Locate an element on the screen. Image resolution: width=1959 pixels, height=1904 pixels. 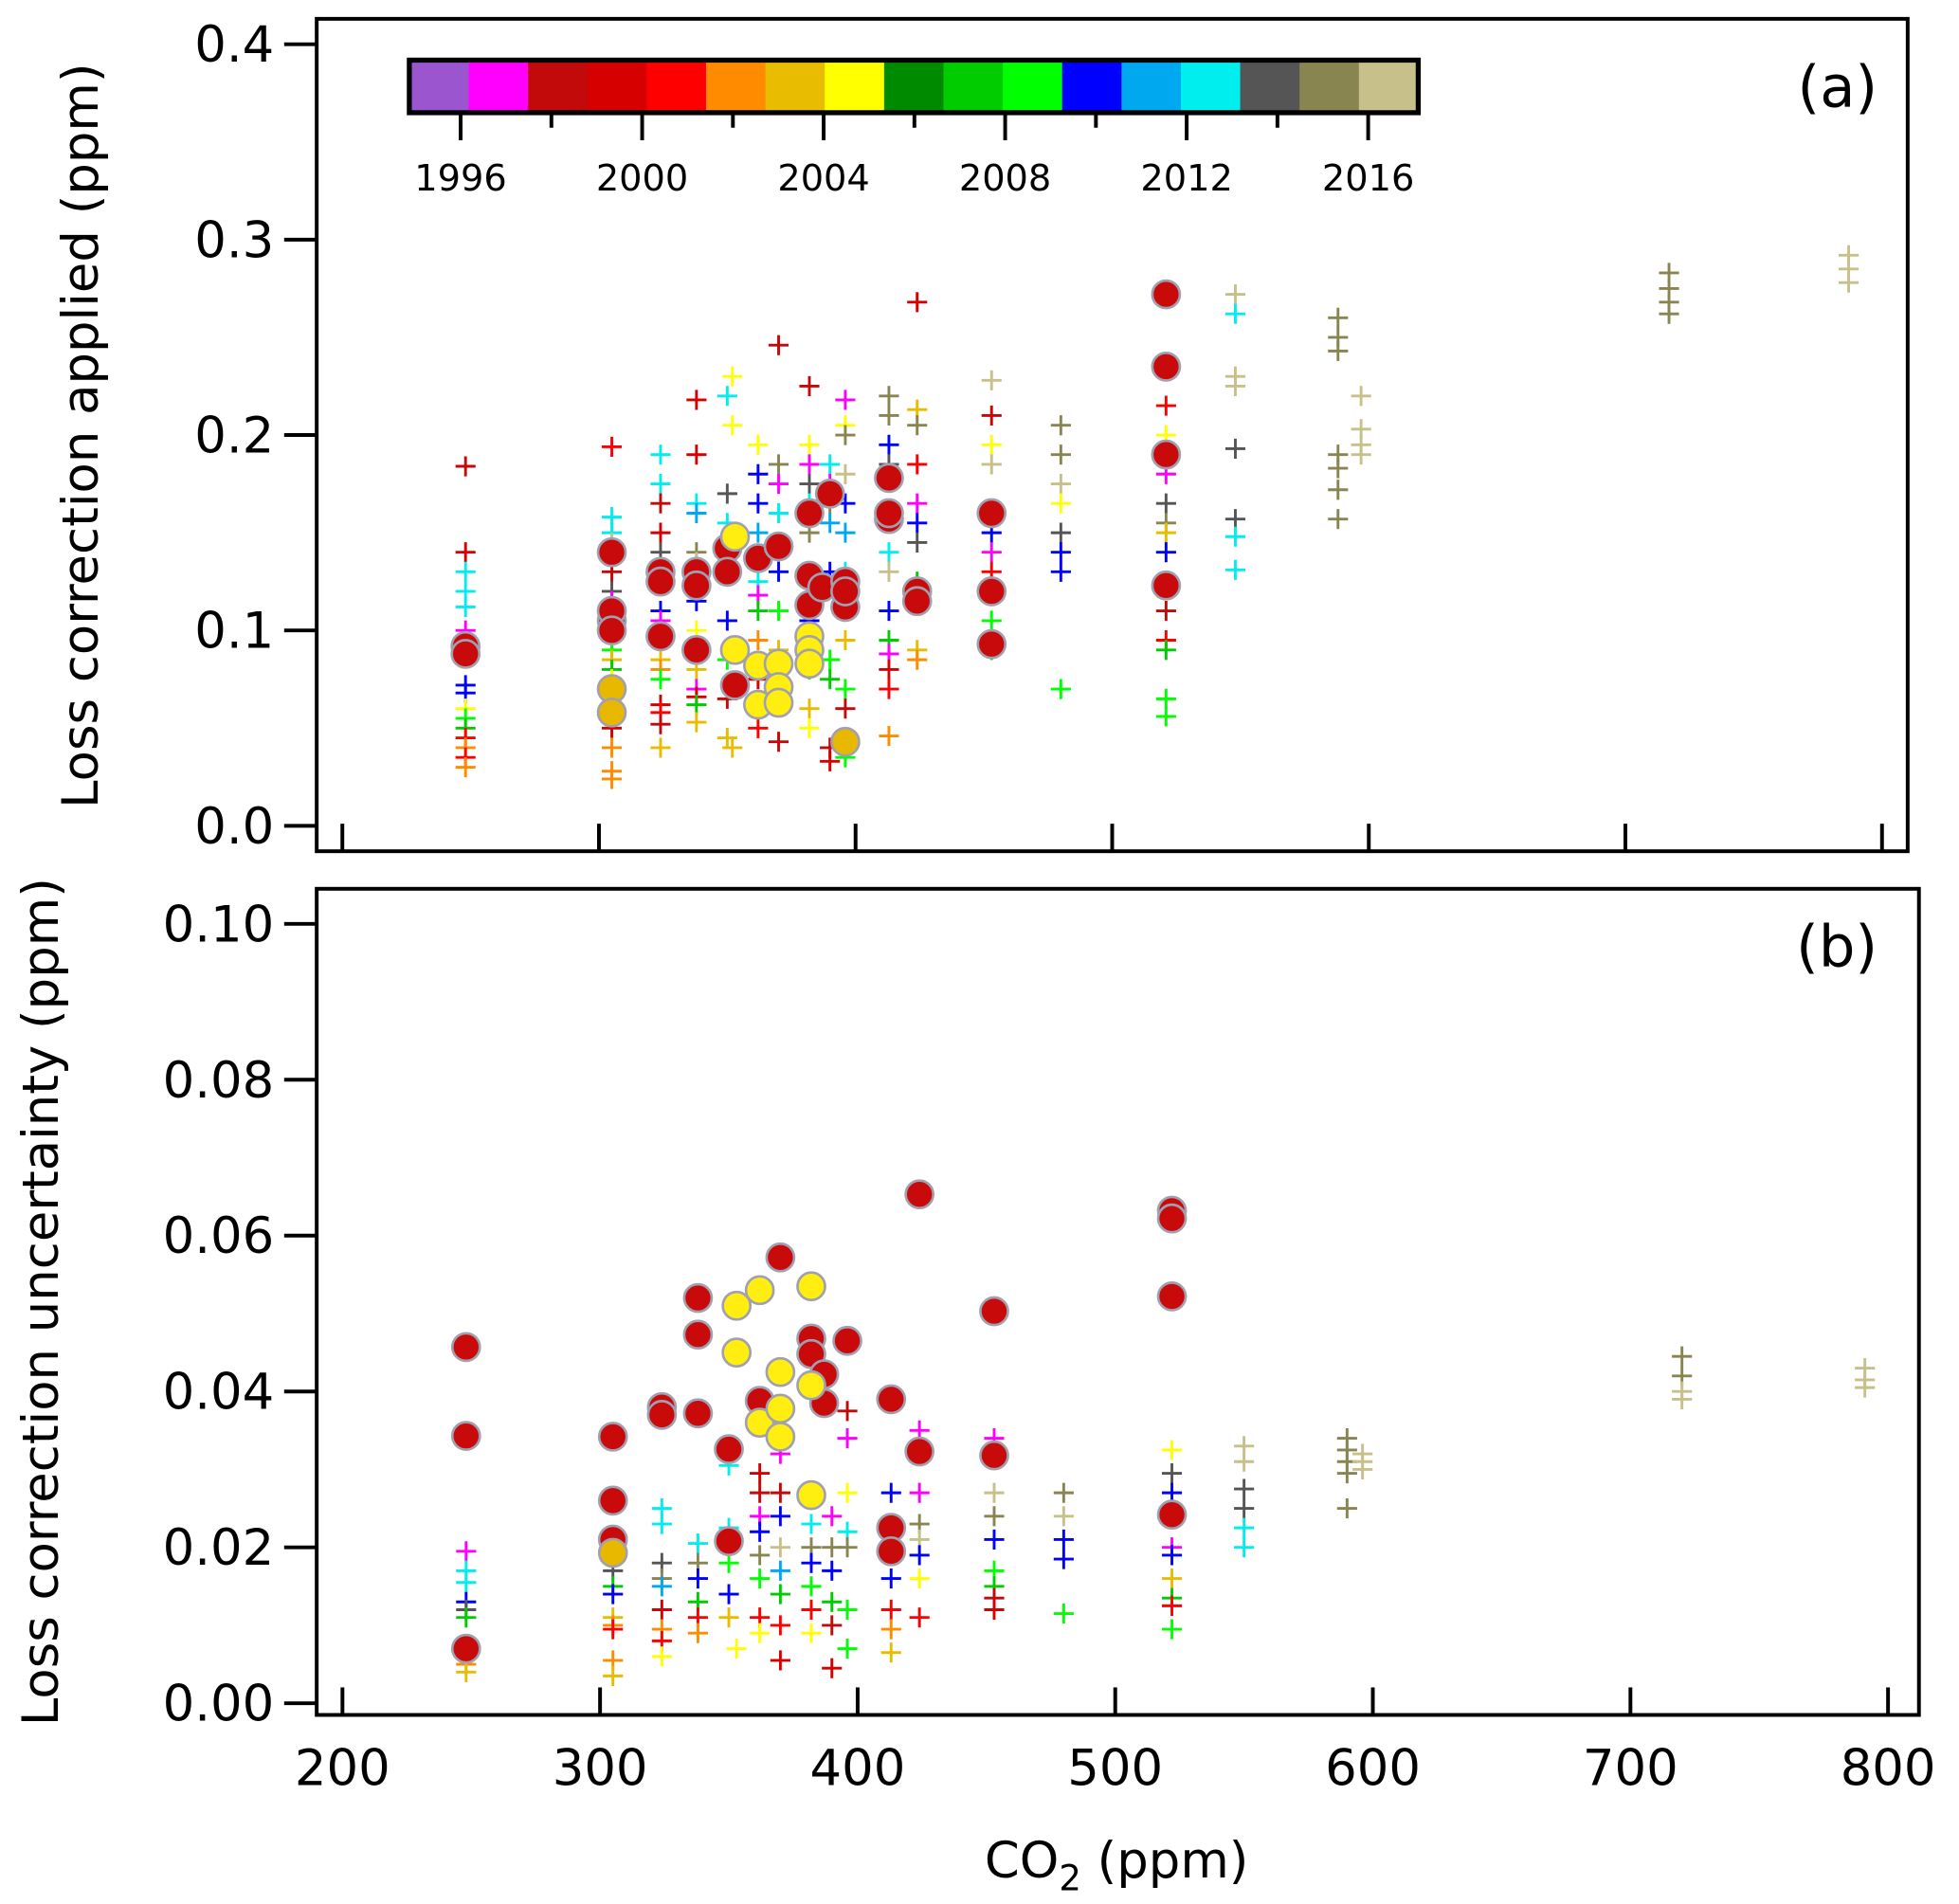
panel-a-y-axis-title: Loss correction applied (ppm) is located at coordinates (81, 435).